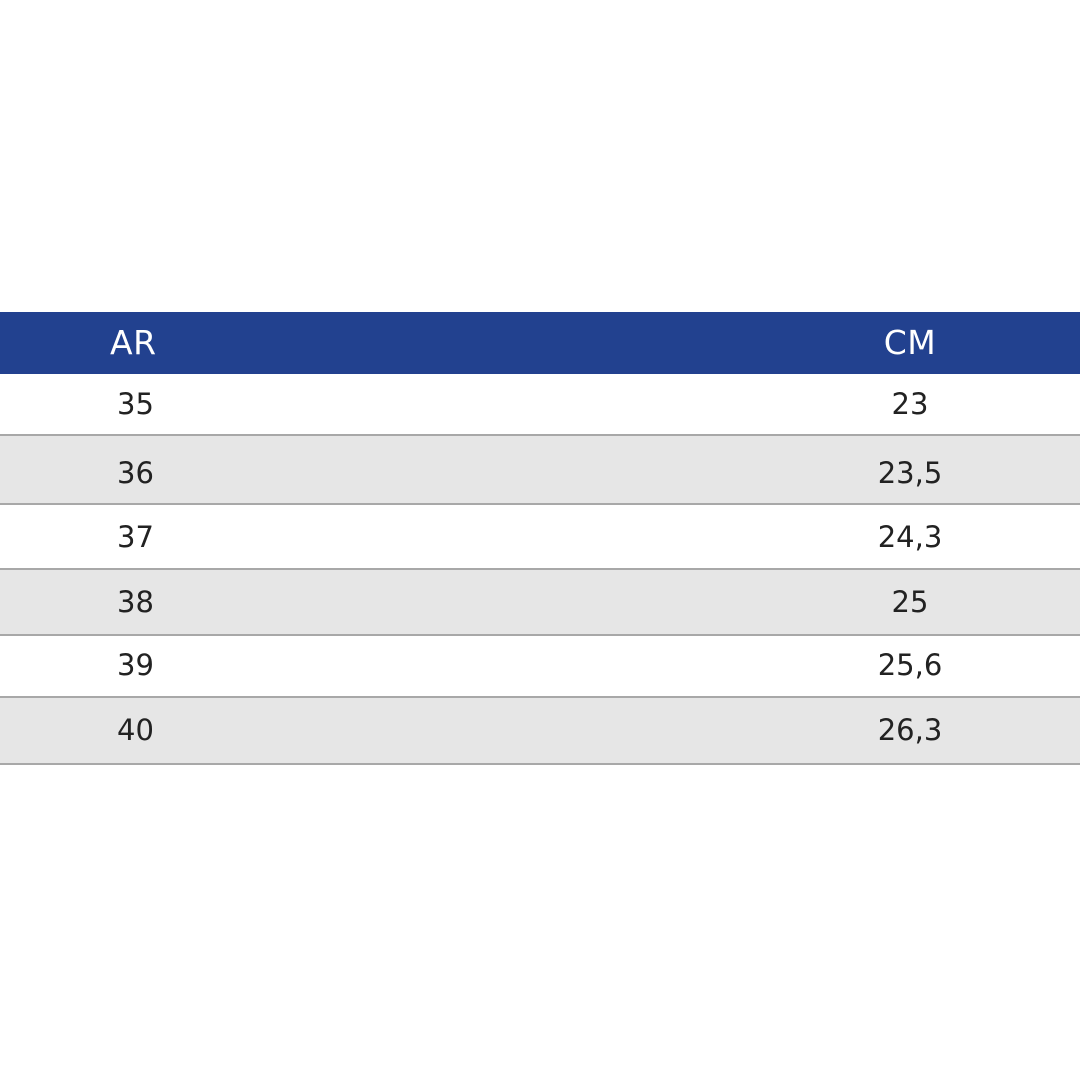 The width and height of the screenshot is (1080, 1080). What do you see at coordinates (540, 667) in the screenshot?
I see `table-row: 39 25,6` at bounding box center [540, 667].